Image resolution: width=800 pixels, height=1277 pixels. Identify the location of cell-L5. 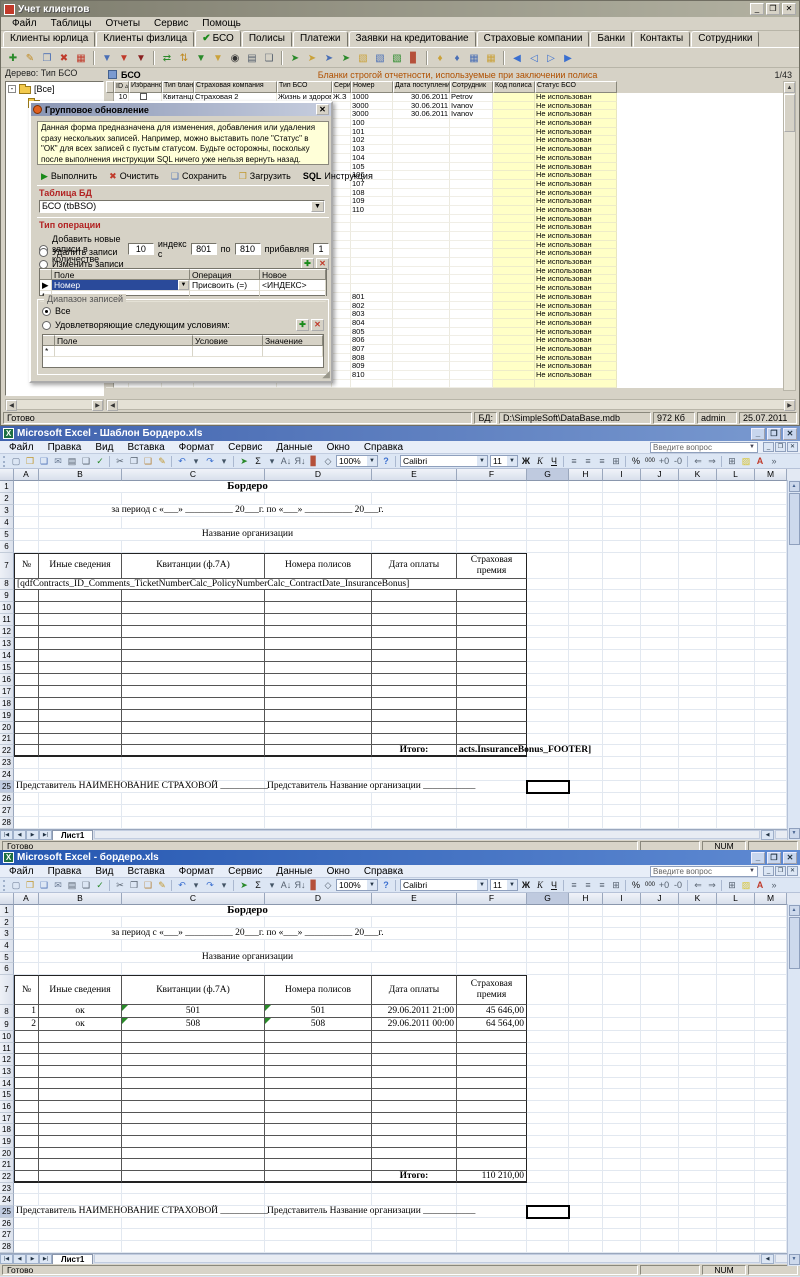
(736, 534).